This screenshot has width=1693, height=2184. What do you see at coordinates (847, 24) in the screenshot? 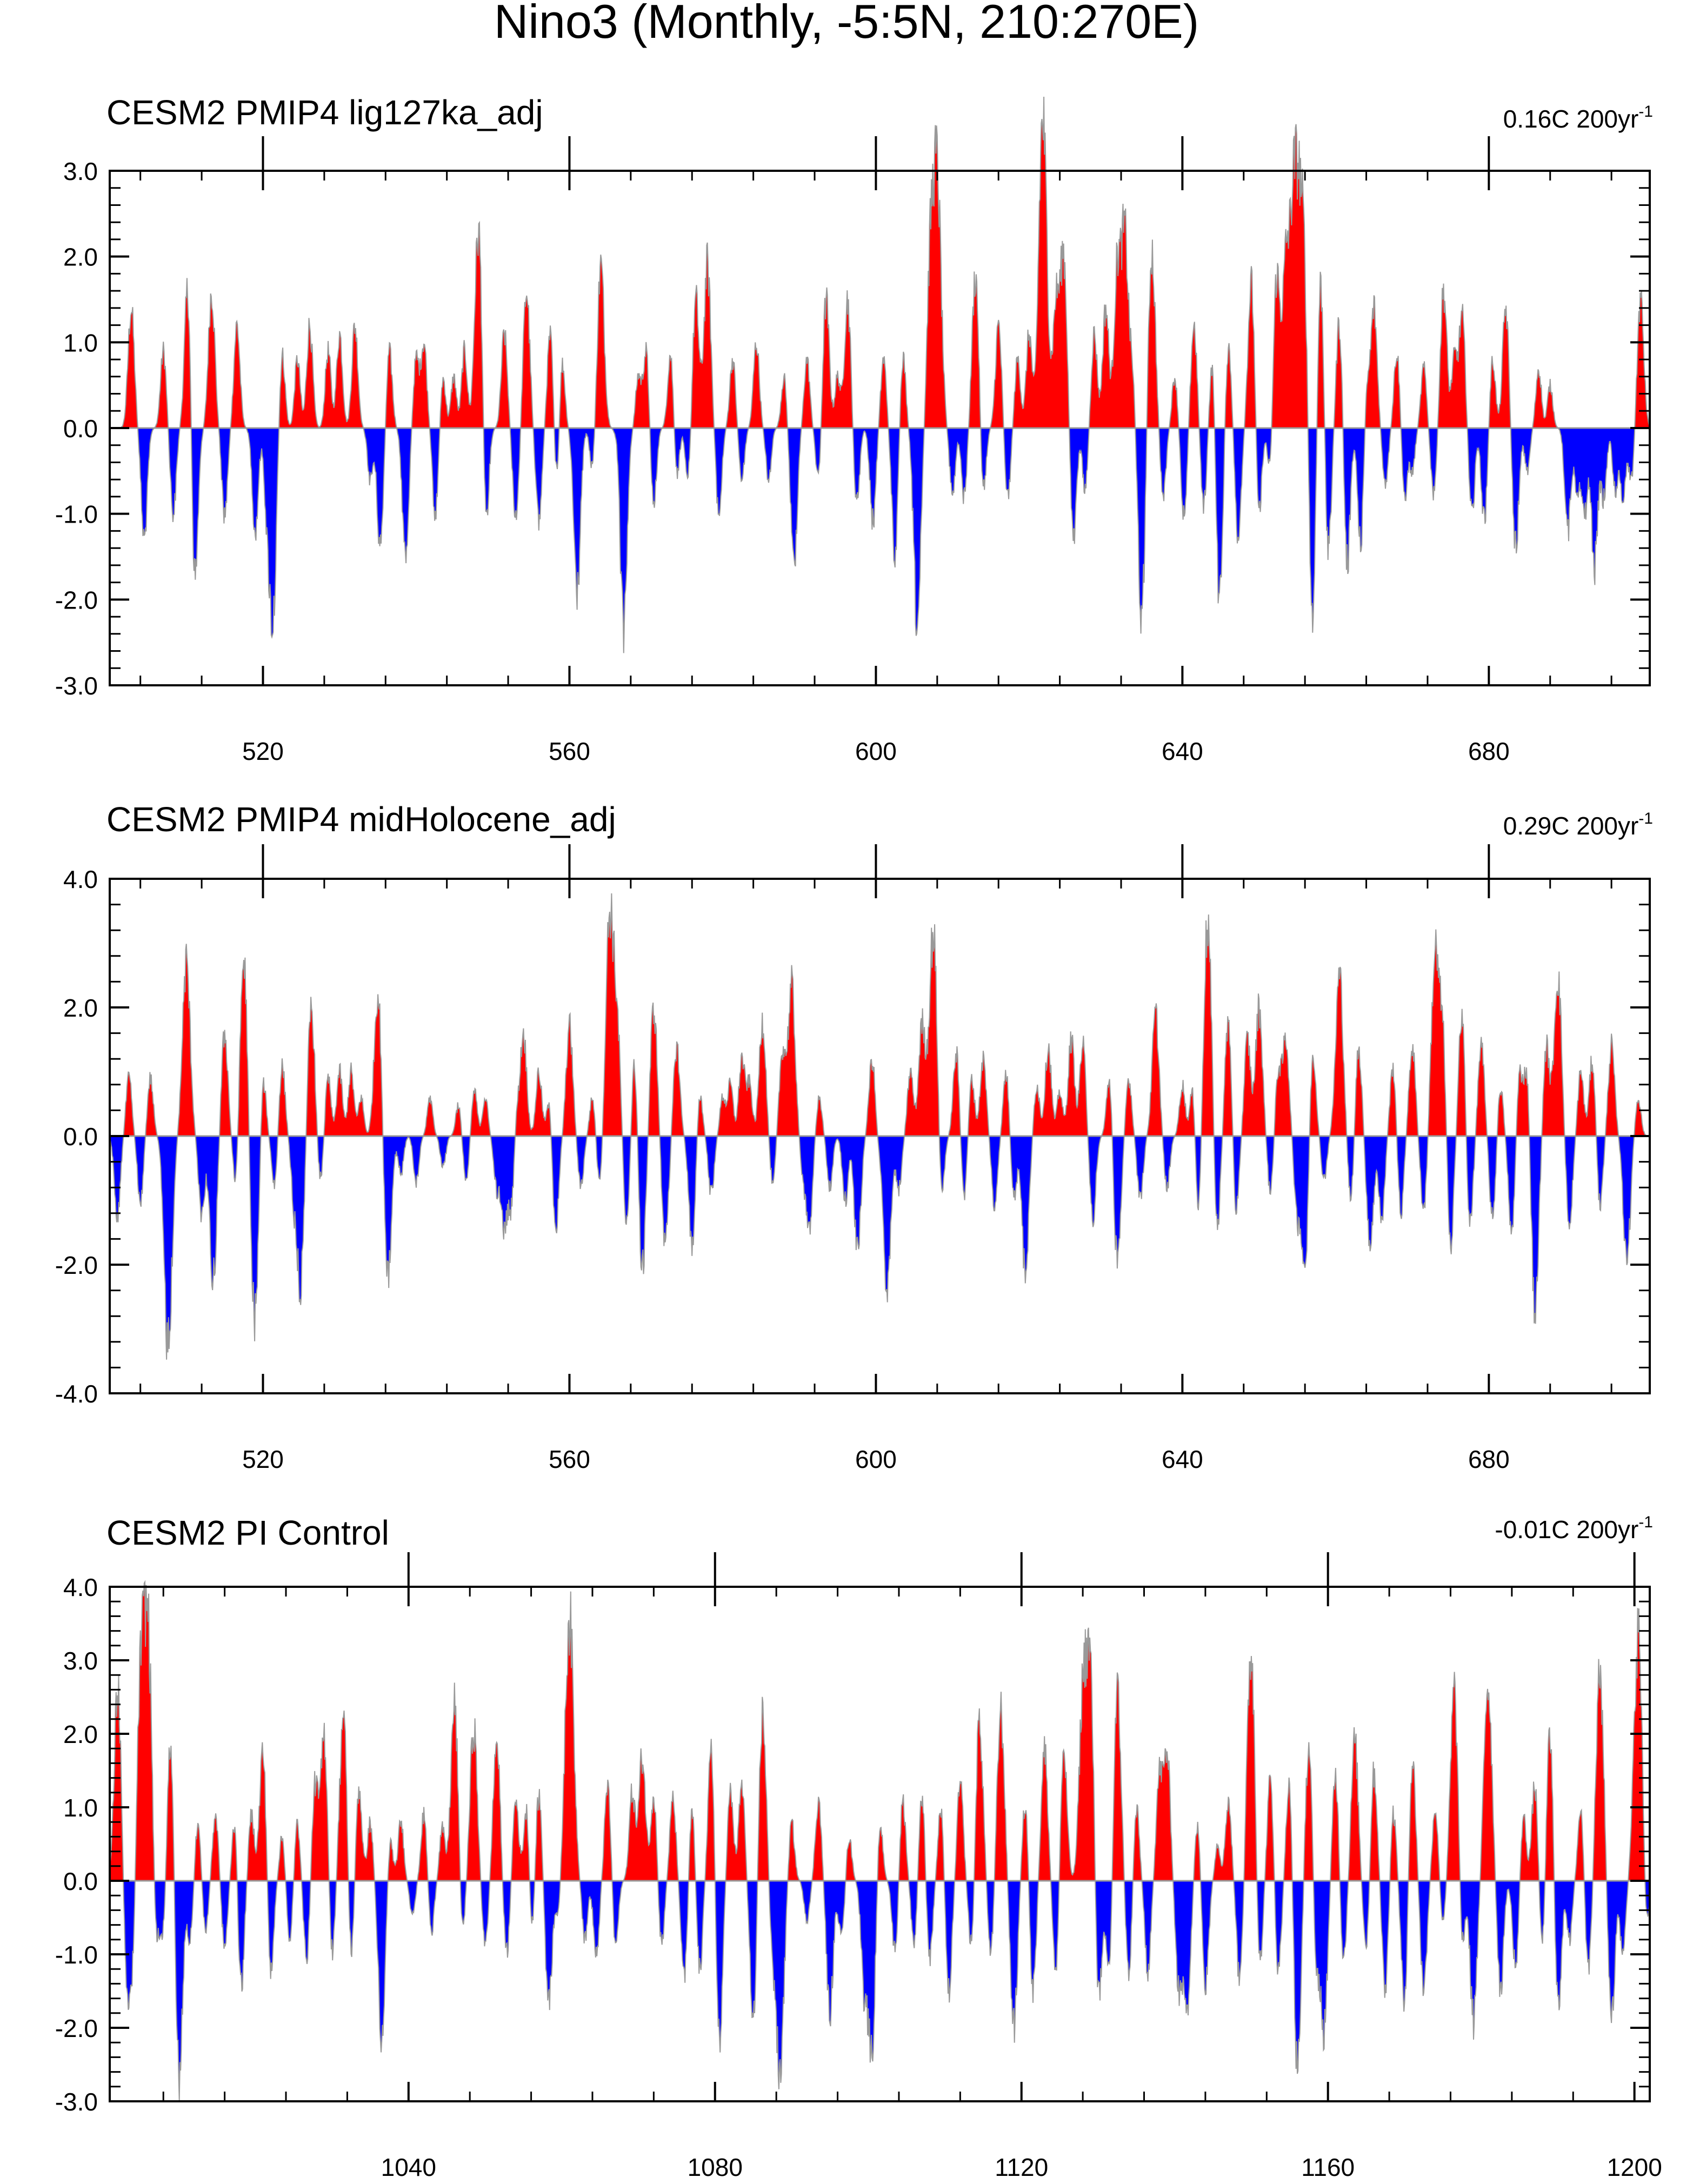
I see `figure-title: Nino3 (Monthly, -5:5N, 210:270E)` at bounding box center [847, 24].